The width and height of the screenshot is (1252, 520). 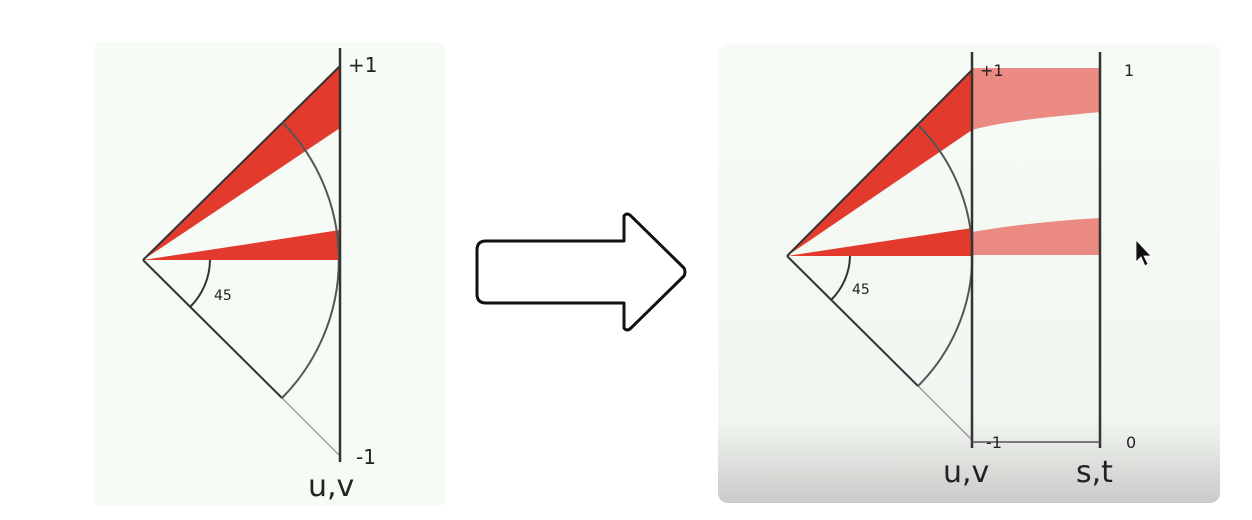 I want to click on mouse-pointer-icon, so click(x=1143, y=252).